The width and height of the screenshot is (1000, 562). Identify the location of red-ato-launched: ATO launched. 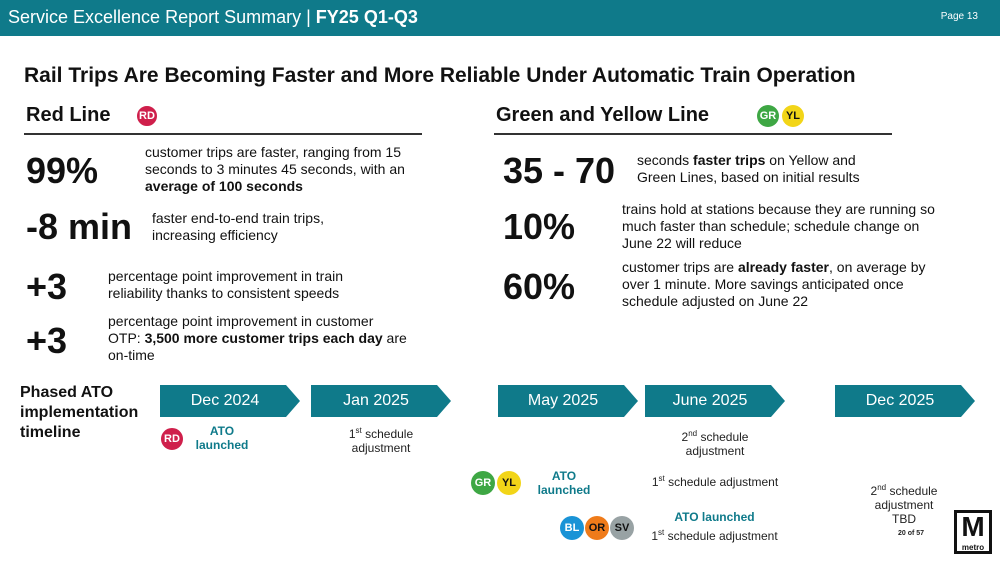
(222, 438).